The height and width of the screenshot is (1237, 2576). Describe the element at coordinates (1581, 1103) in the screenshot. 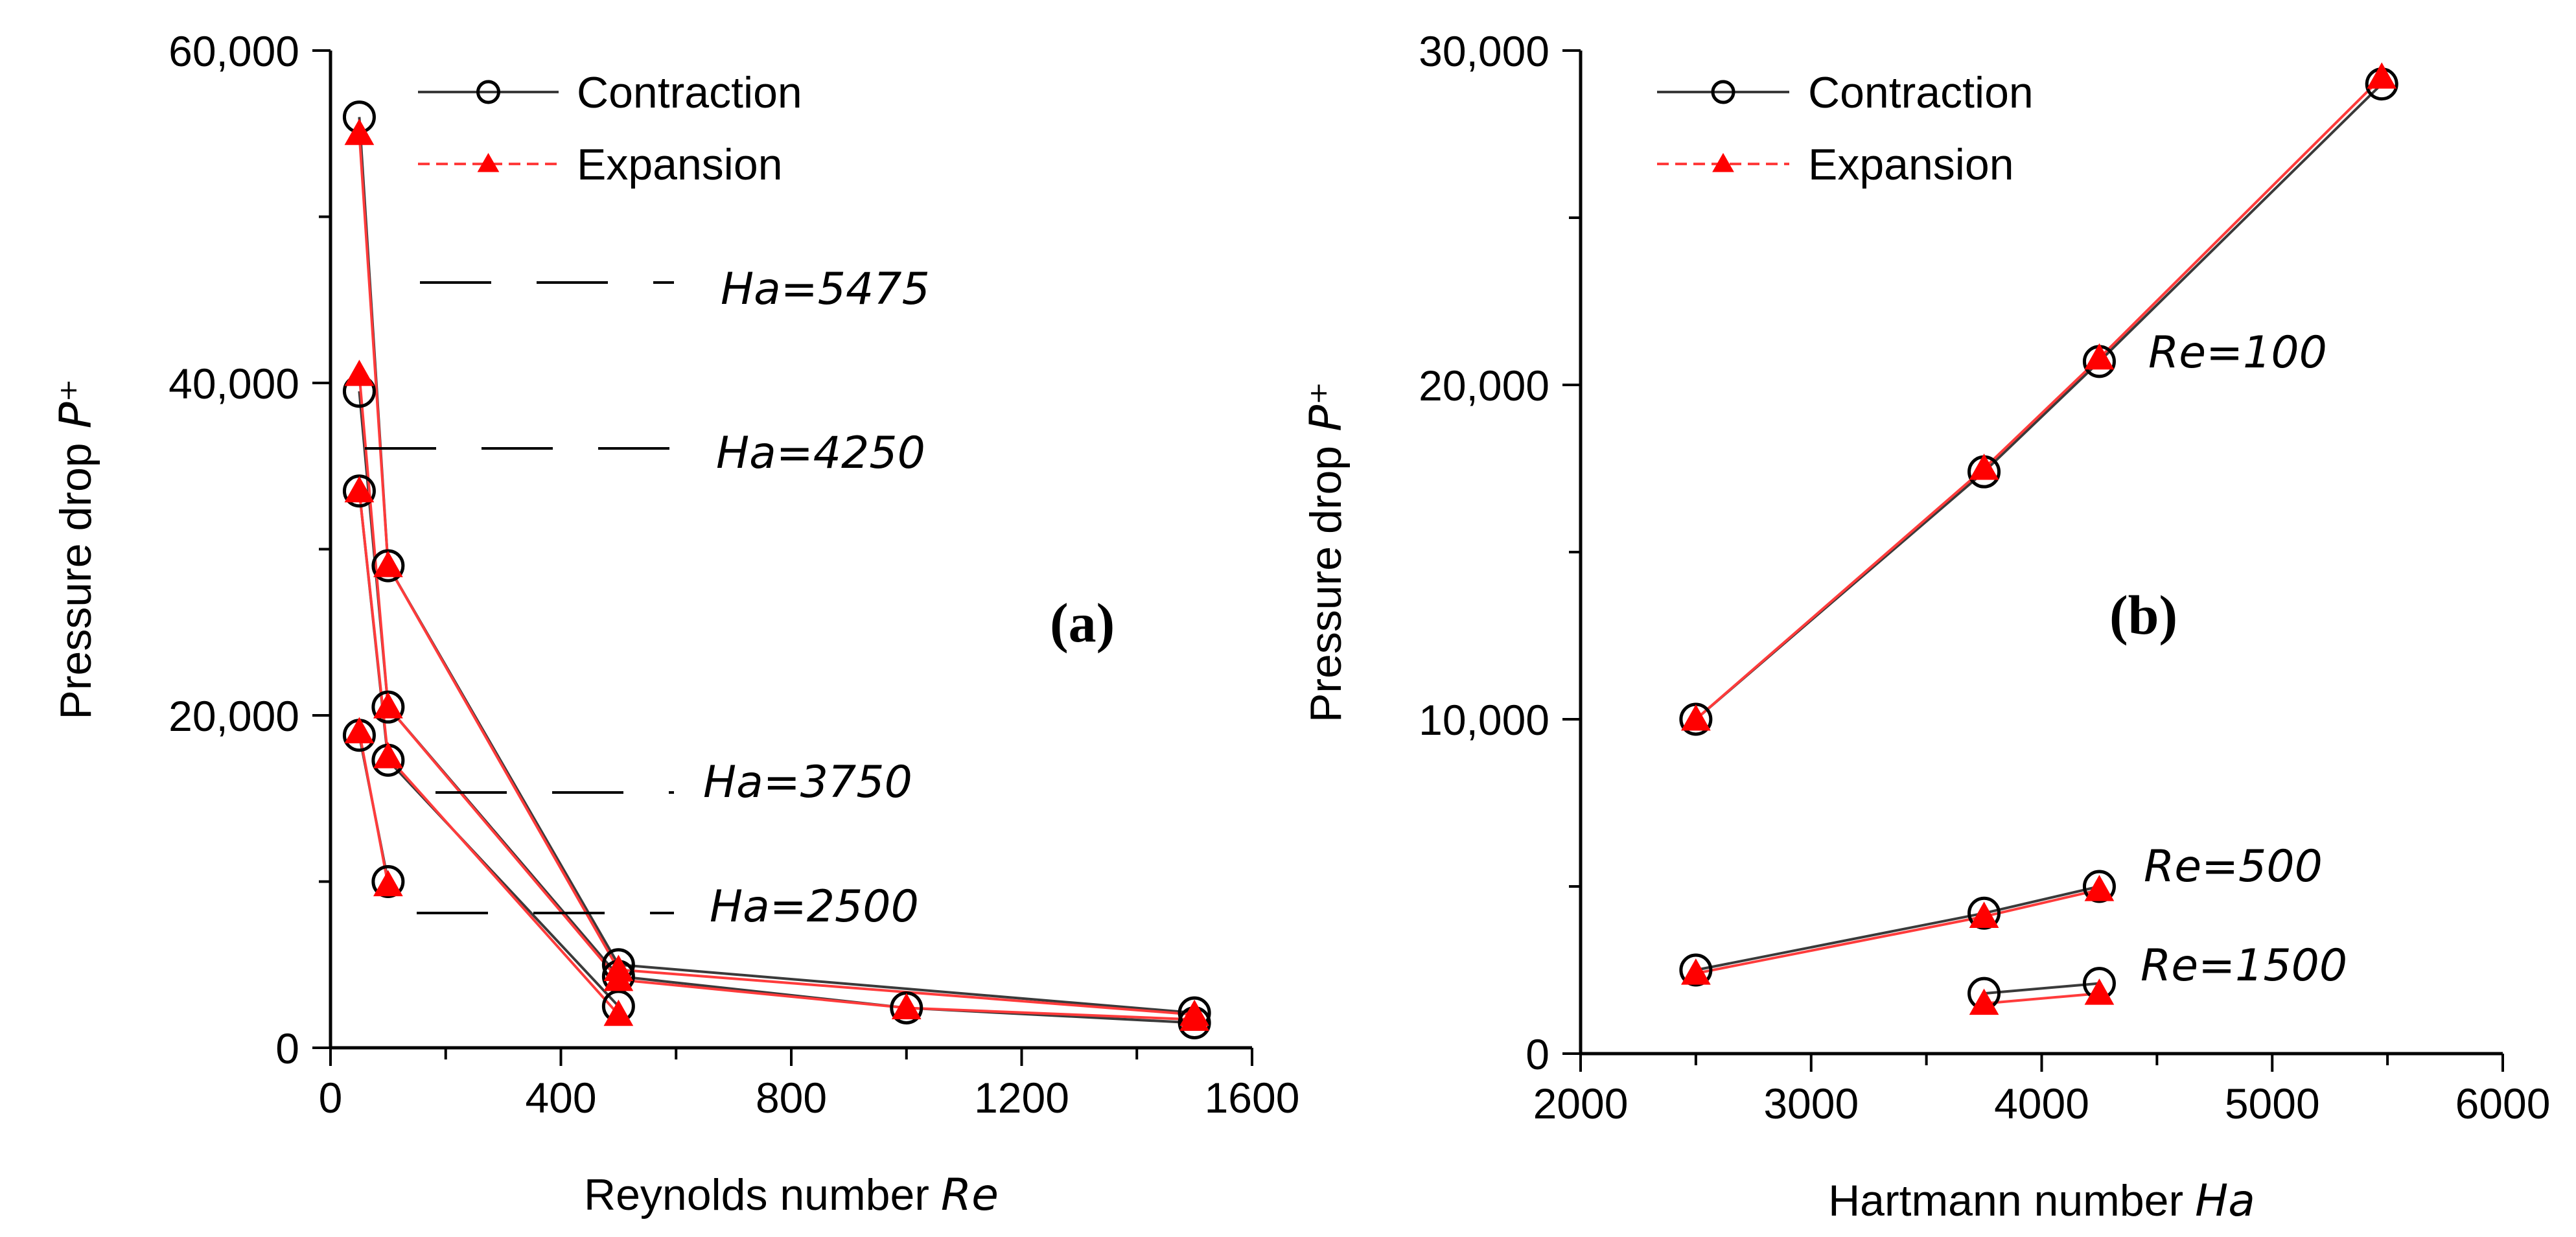

I see `x-tick-label: 2000` at that location.